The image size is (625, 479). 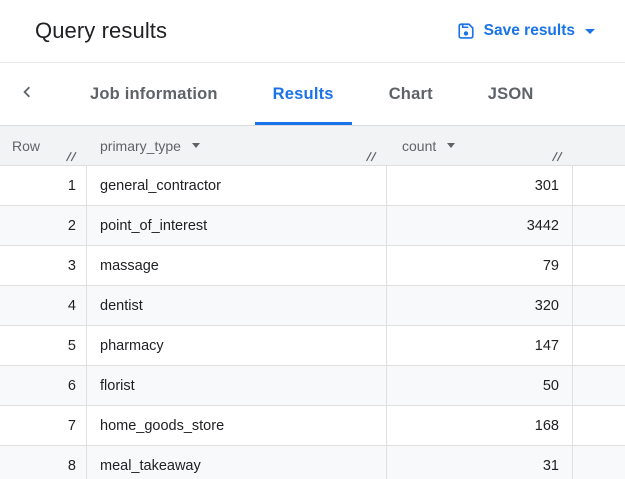 I want to click on tab-json: JSON, so click(x=510, y=93).